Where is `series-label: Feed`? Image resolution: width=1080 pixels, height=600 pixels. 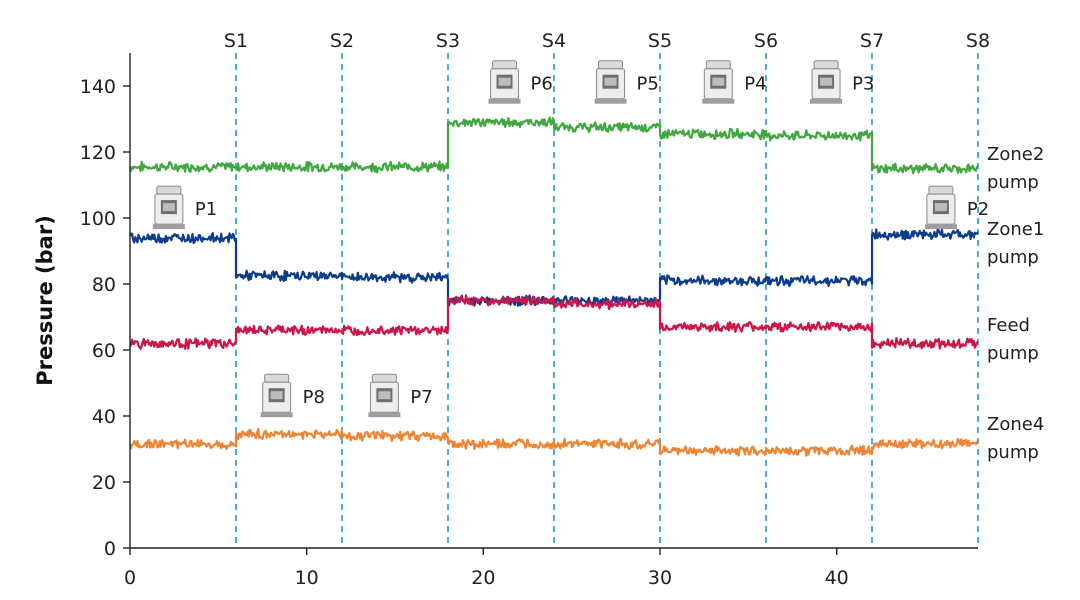 series-label: Feed is located at coordinates (1008, 325).